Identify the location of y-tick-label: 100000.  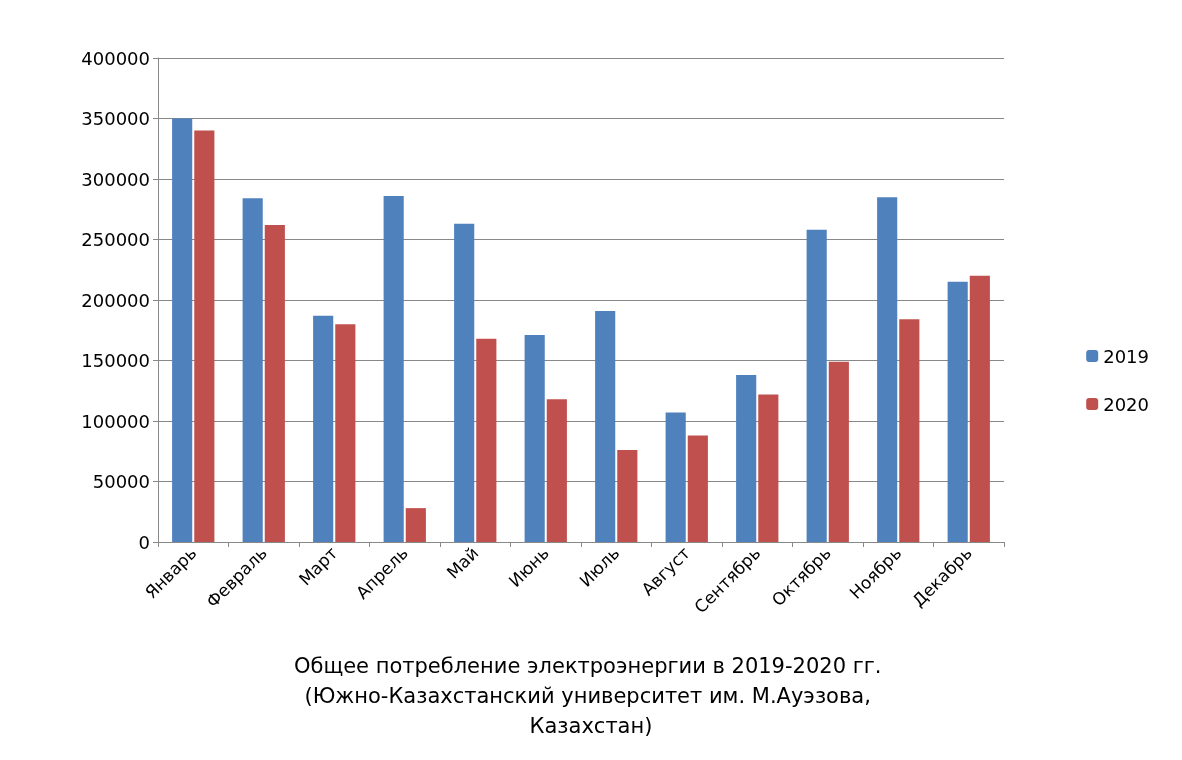
(115, 421).